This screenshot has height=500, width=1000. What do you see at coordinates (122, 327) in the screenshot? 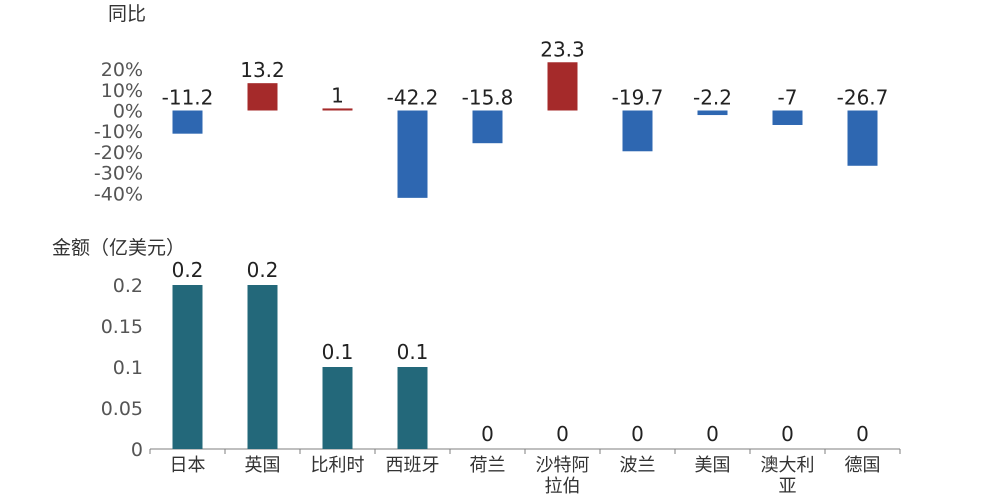
I see `amount-y-tick-label: 0.15` at bounding box center [122, 327].